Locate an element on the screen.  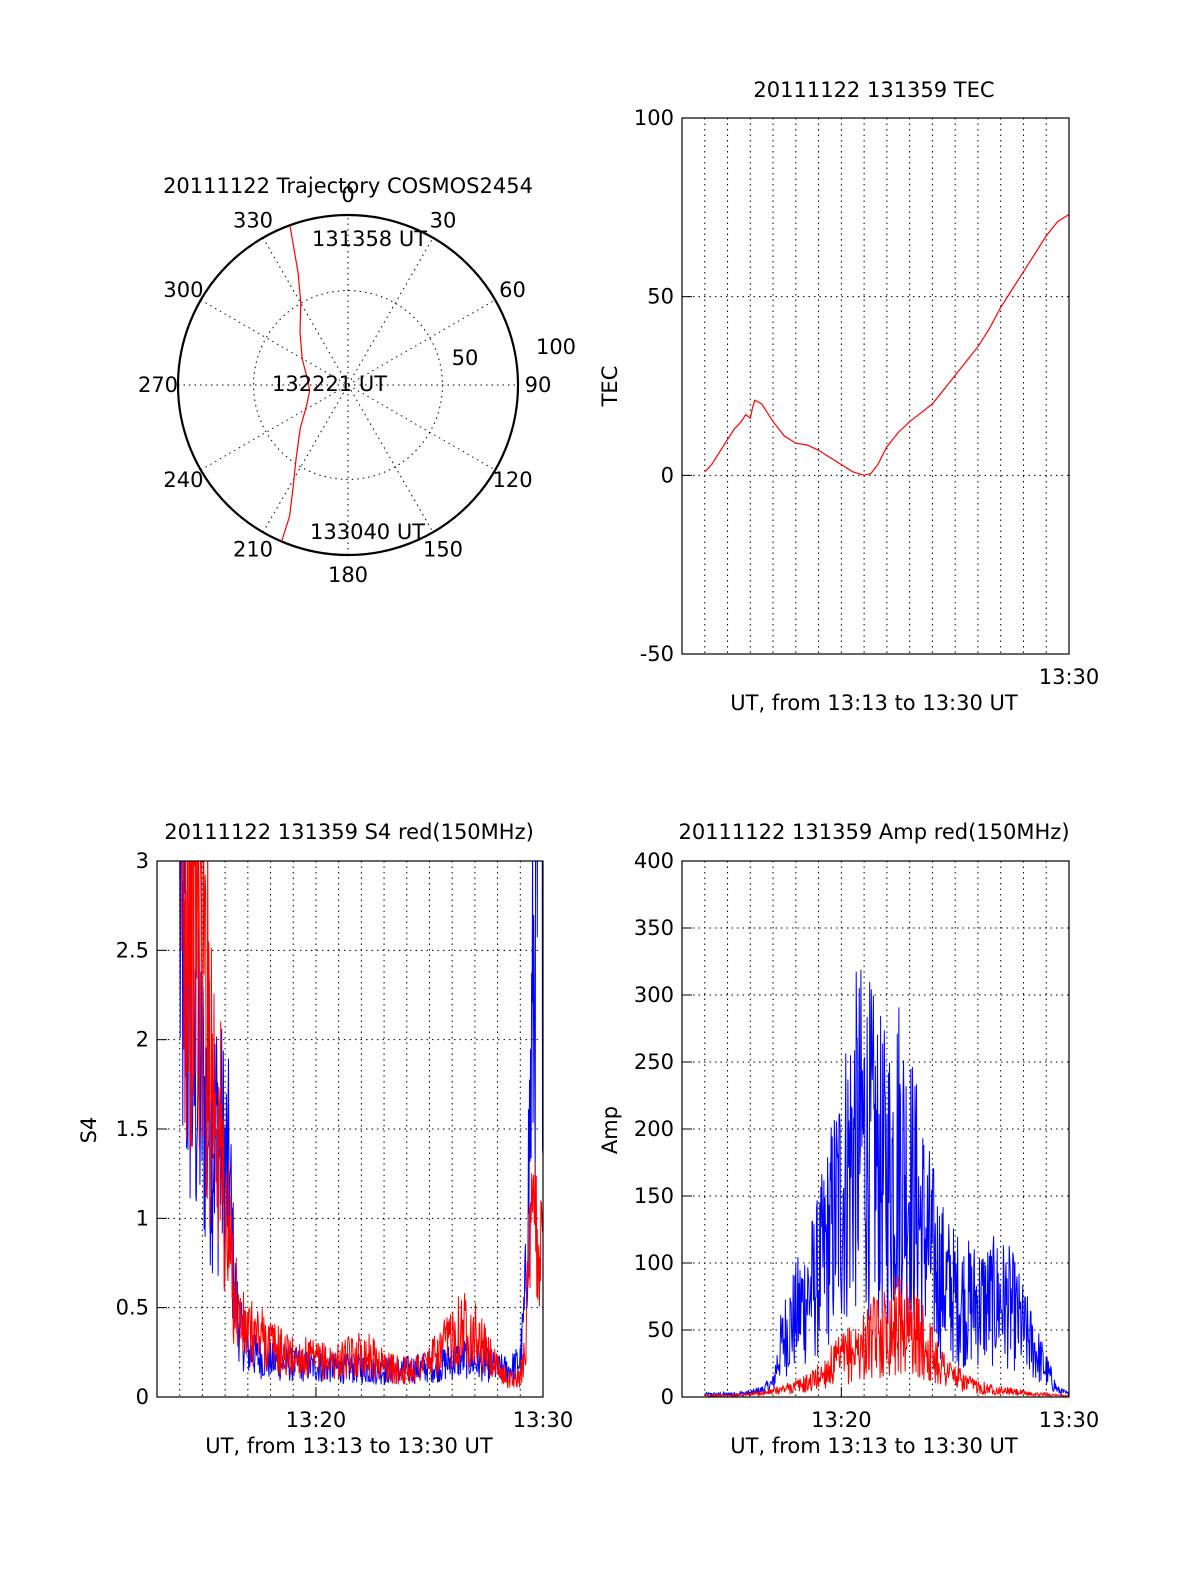
polar-radial-label: 50 is located at coordinates (465, 358).